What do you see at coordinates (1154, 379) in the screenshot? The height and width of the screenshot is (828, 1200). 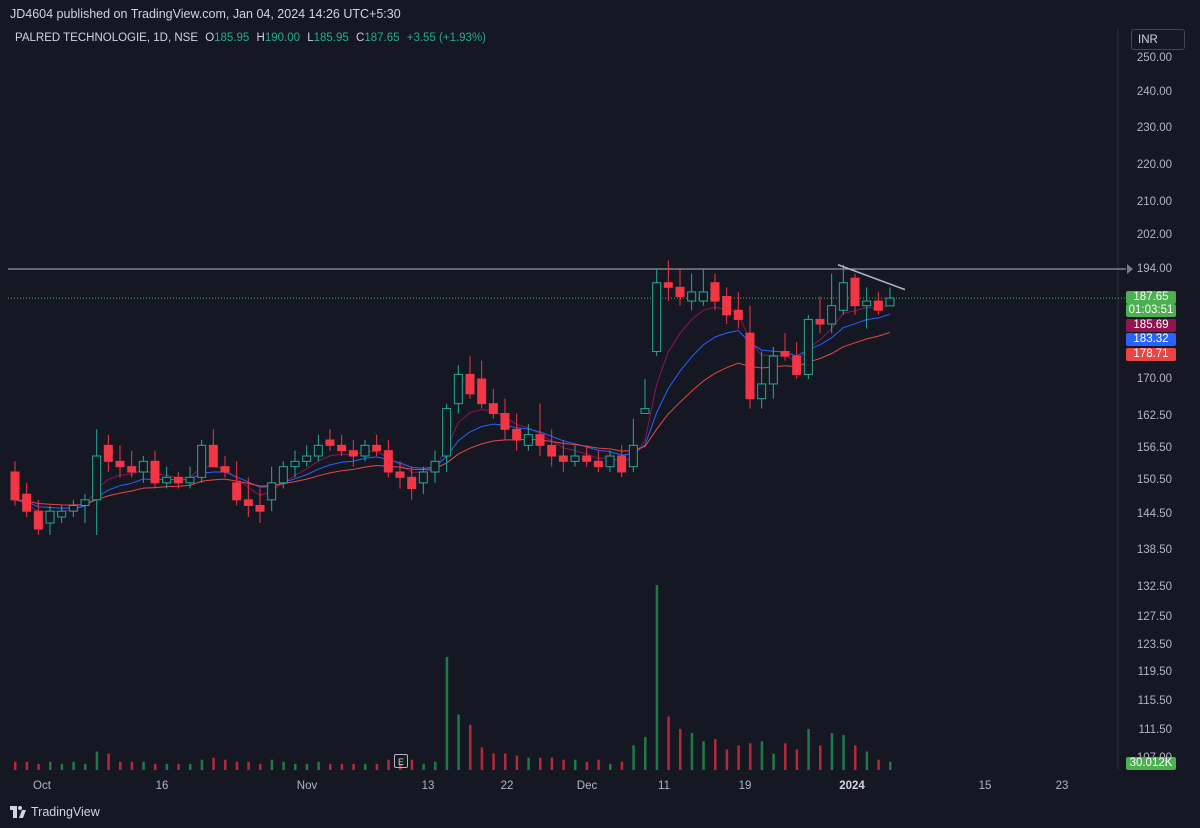 I see `price-tick: 170.00` at bounding box center [1154, 379].